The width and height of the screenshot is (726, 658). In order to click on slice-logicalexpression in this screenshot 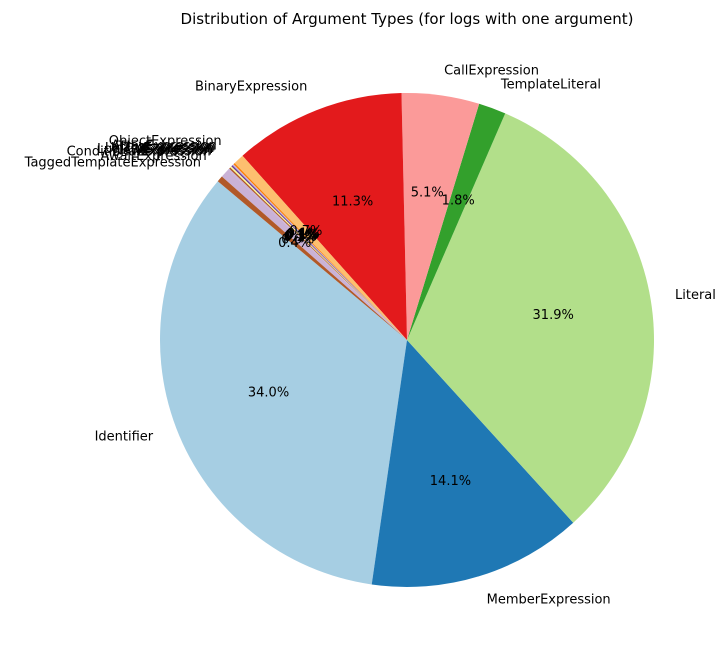, I will do `click(318, 253)`.